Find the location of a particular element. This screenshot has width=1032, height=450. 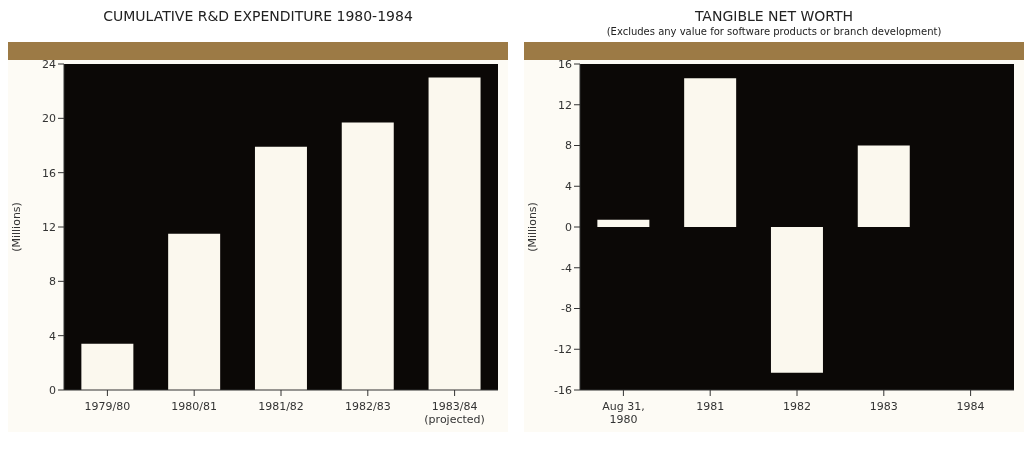

y-tick-label: -4 is located at coordinates (566, 268).